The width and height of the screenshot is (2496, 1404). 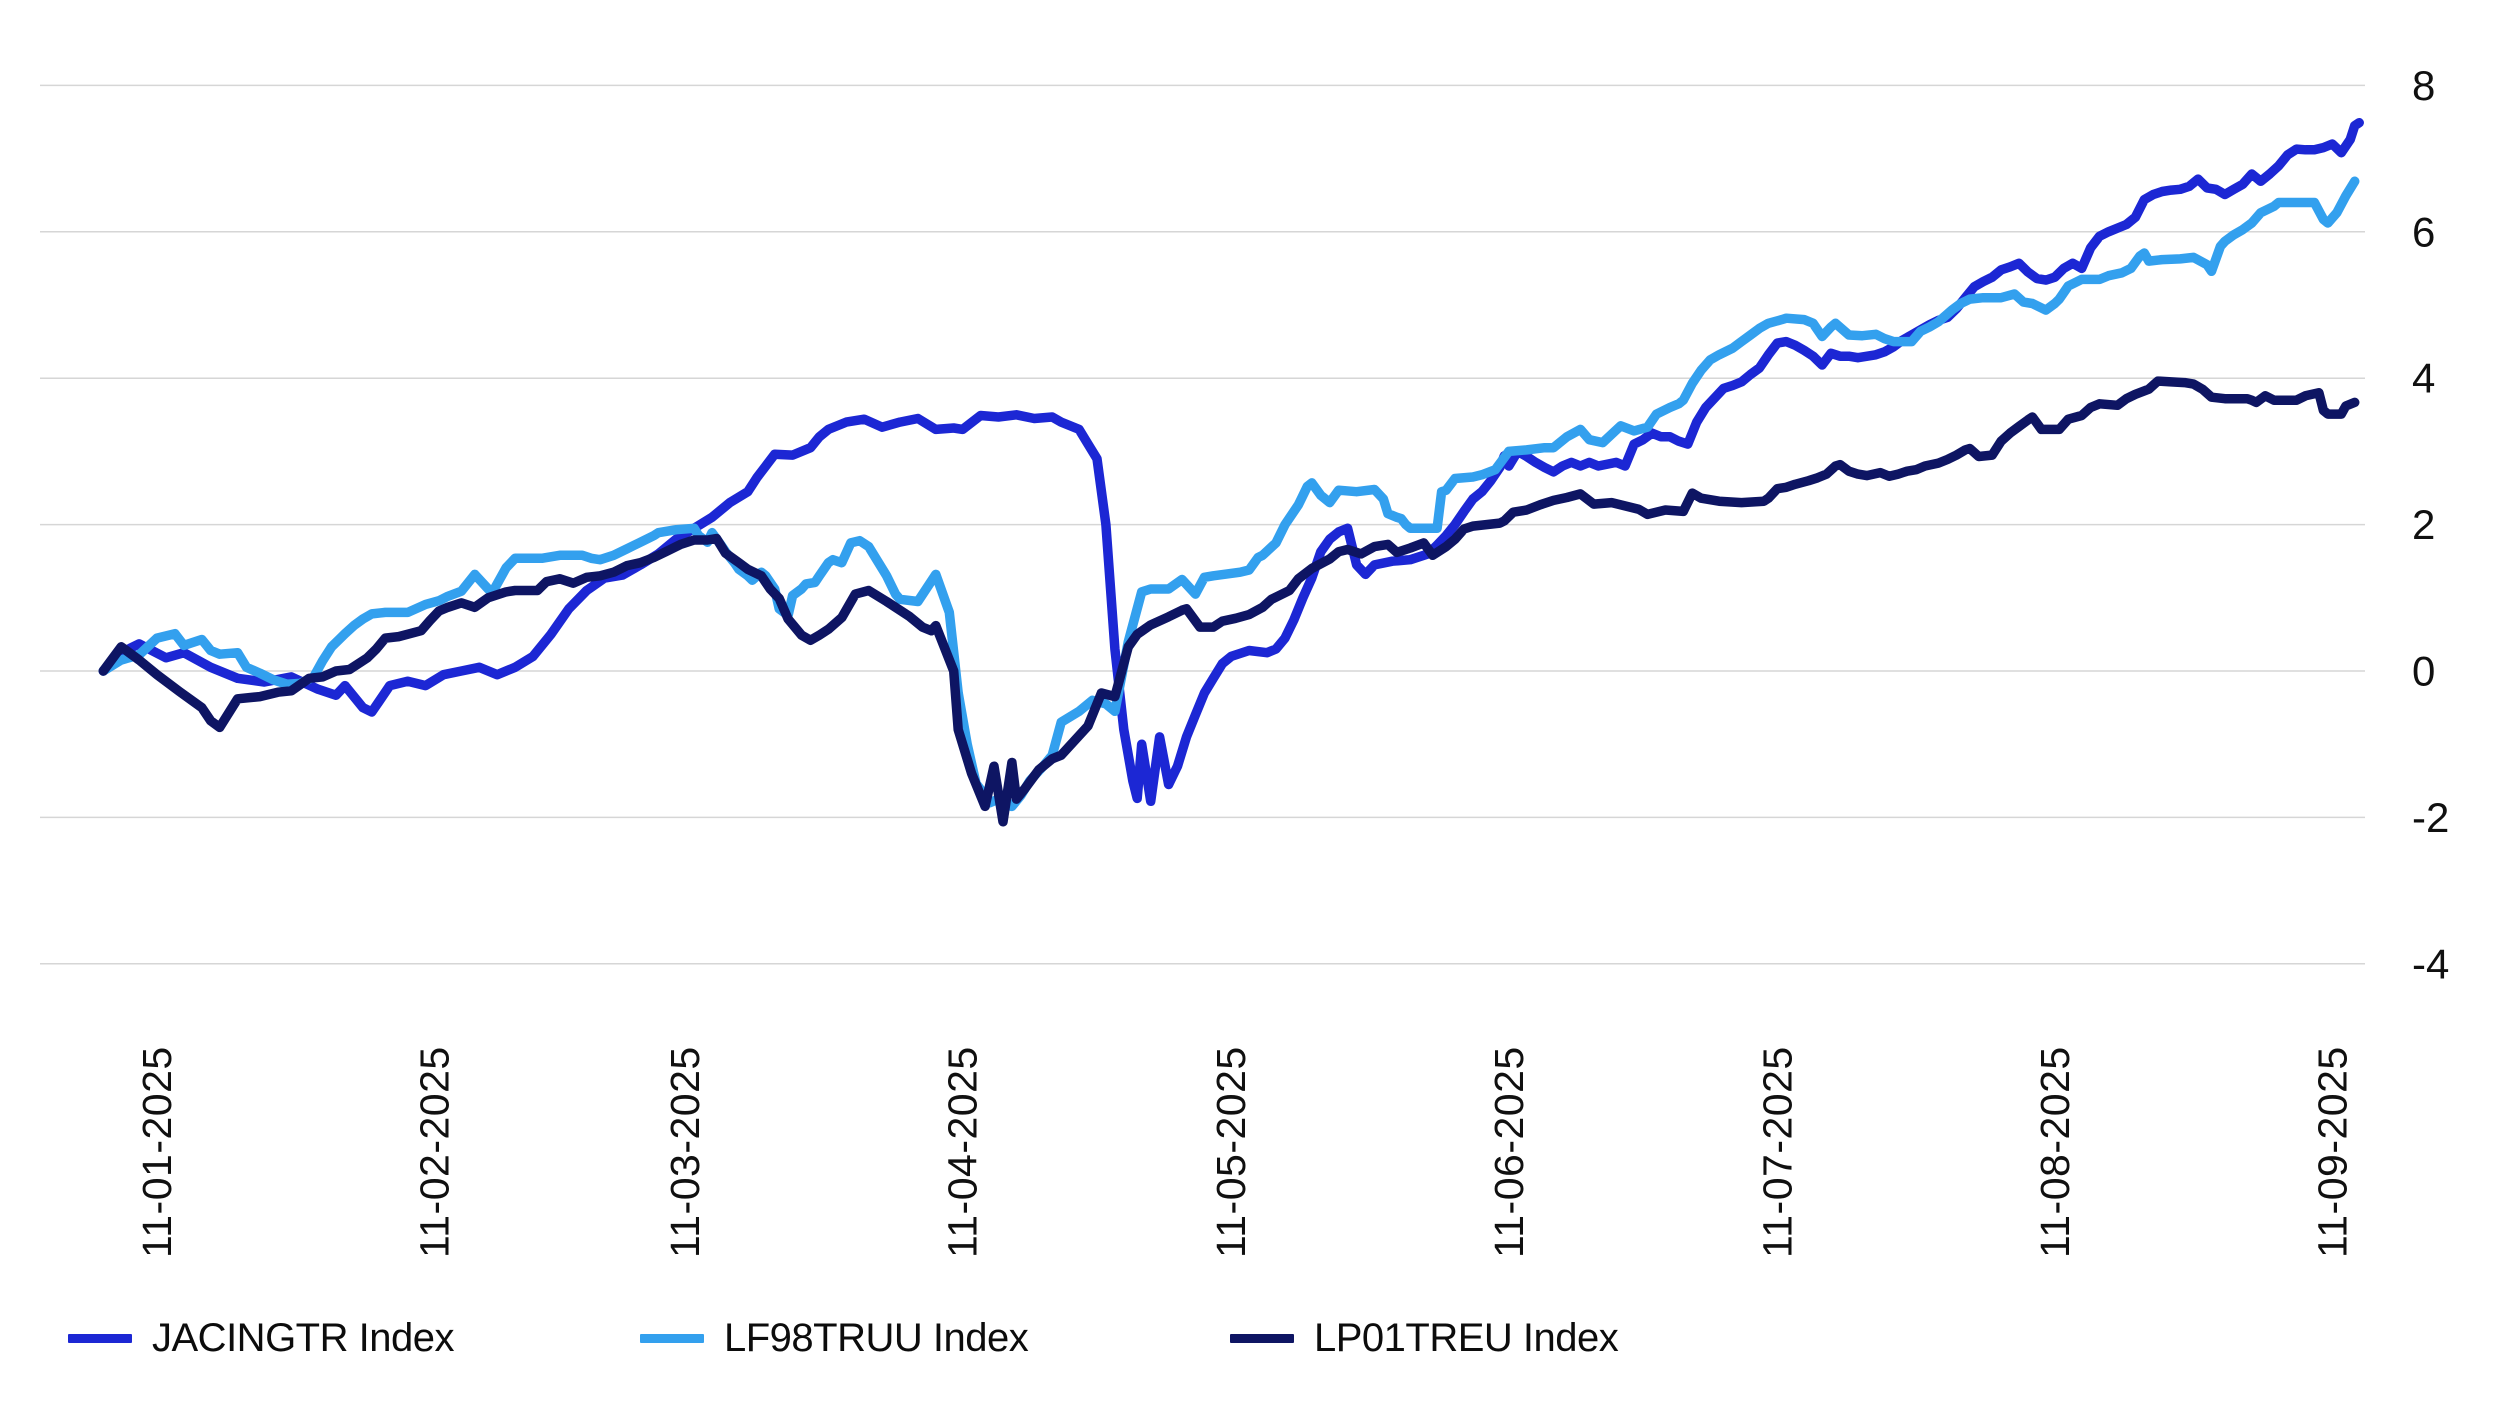 I want to click on y-tick-label: -4, so click(x=2430, y=963).